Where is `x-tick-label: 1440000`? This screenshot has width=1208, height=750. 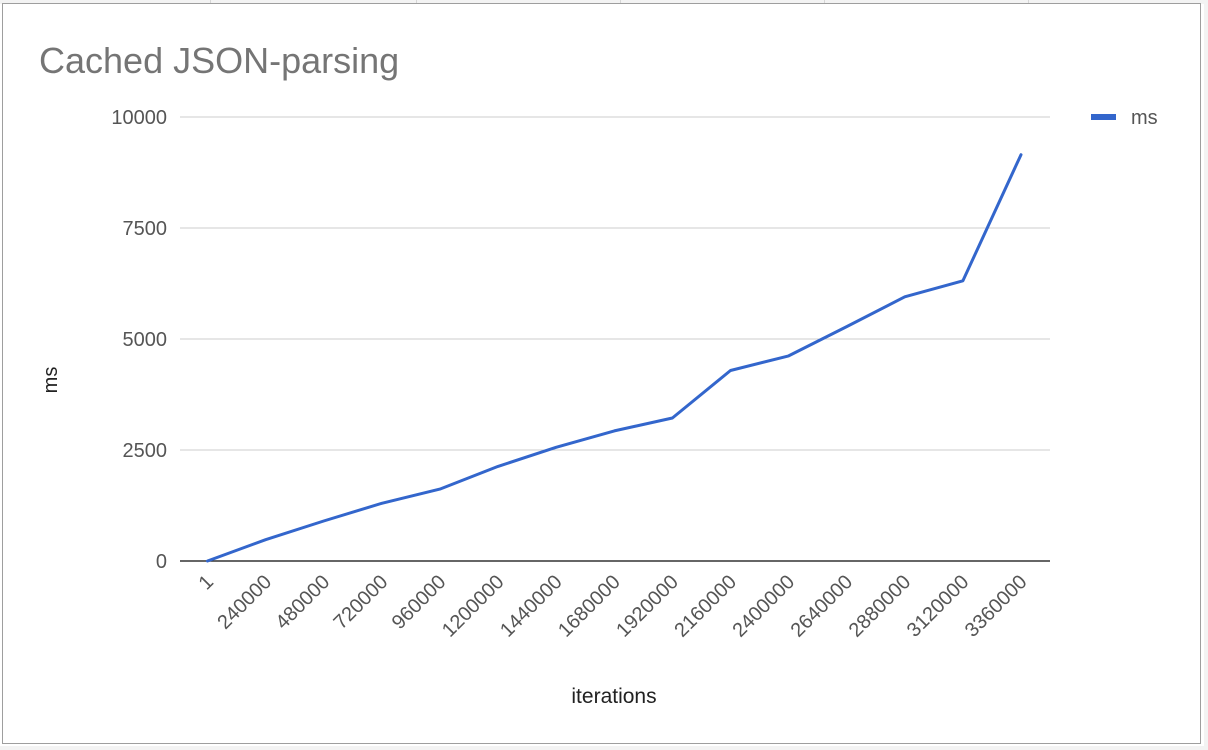 x-tick-label: 1440000 is located at coordinates (531, 606).